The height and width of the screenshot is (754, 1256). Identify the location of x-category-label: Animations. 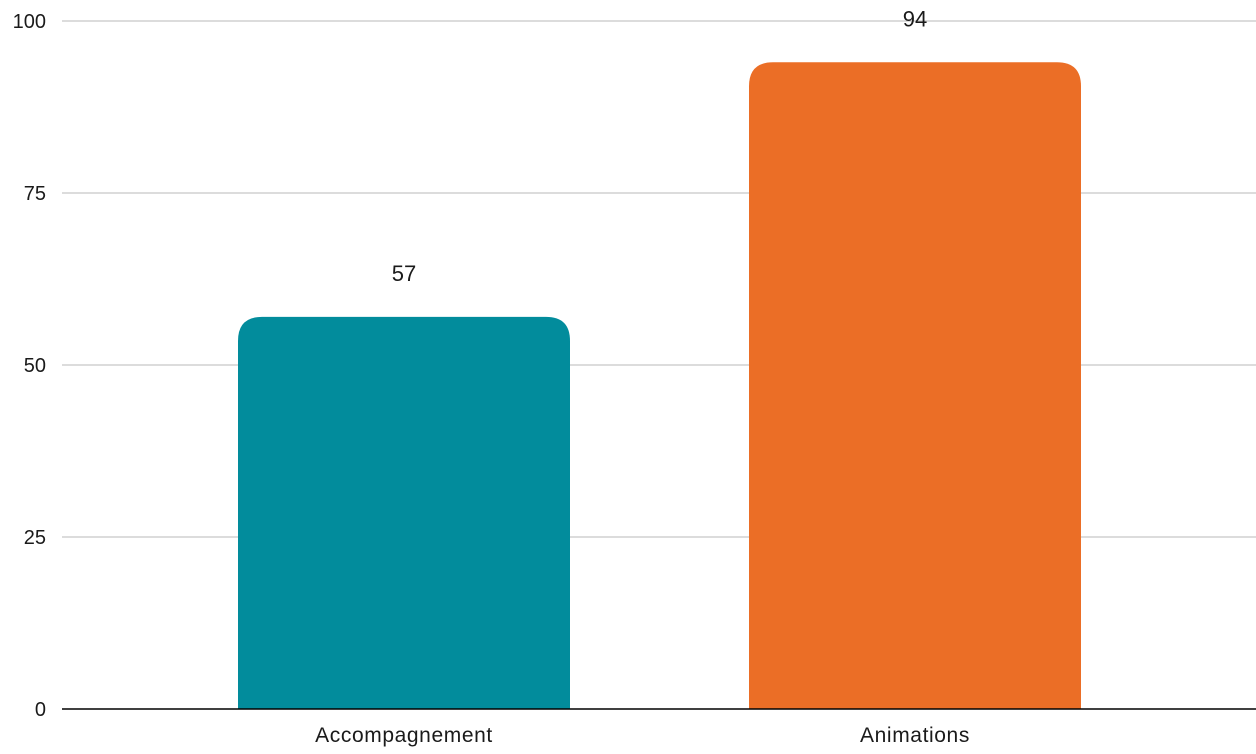
(915, 735).